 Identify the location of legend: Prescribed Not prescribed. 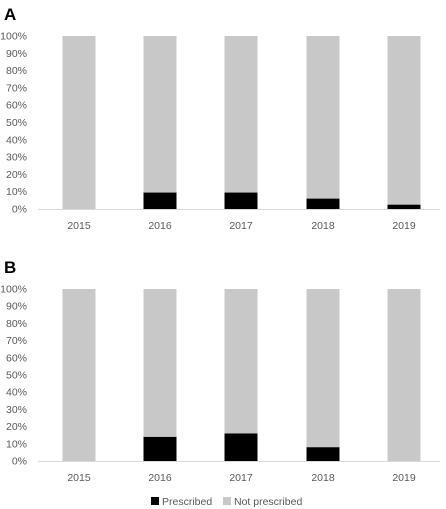
(226, 502).